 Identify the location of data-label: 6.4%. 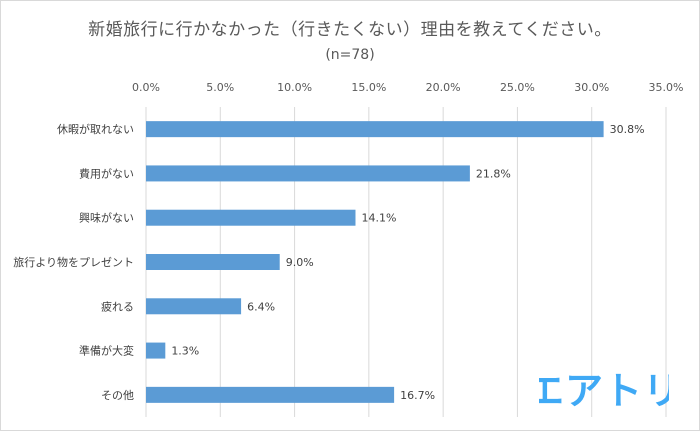
(261, 306).